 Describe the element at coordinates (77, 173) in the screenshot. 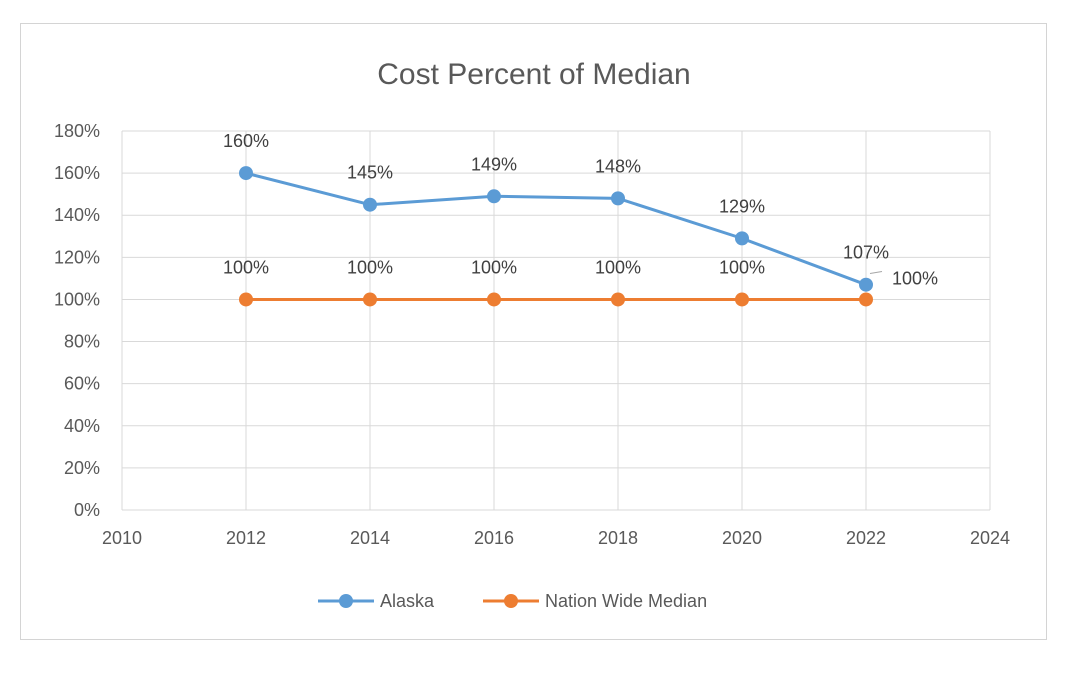

I see `y-tick-label: 160%` at that location.